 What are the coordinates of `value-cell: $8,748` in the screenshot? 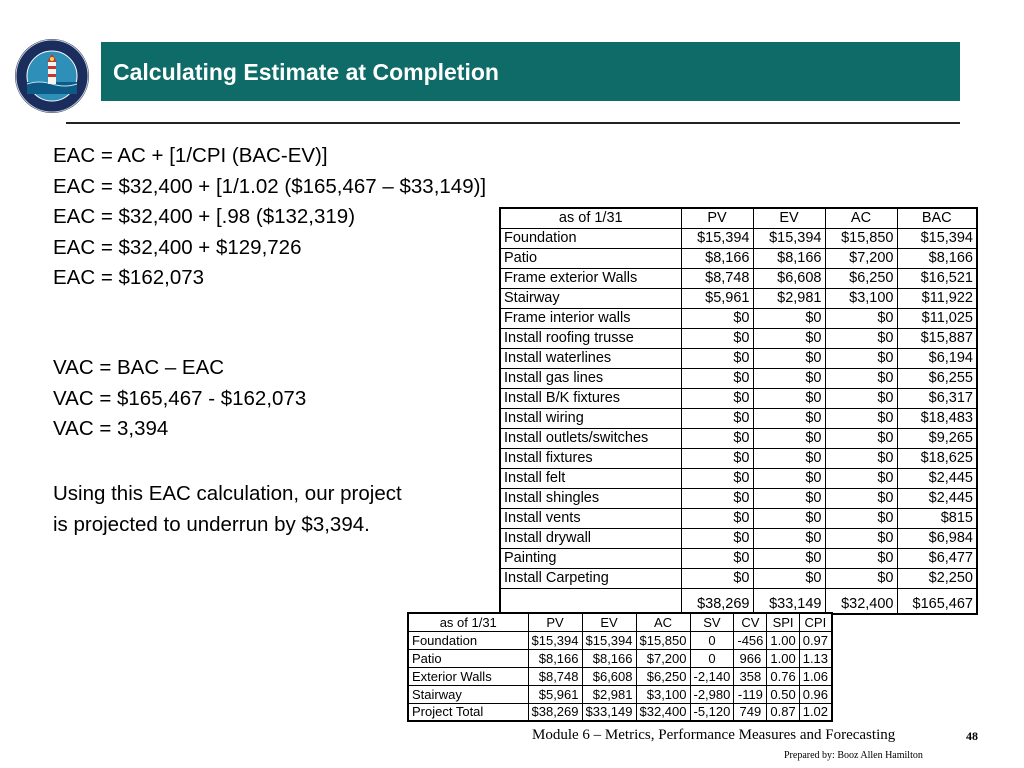 It's located at (555, 676).